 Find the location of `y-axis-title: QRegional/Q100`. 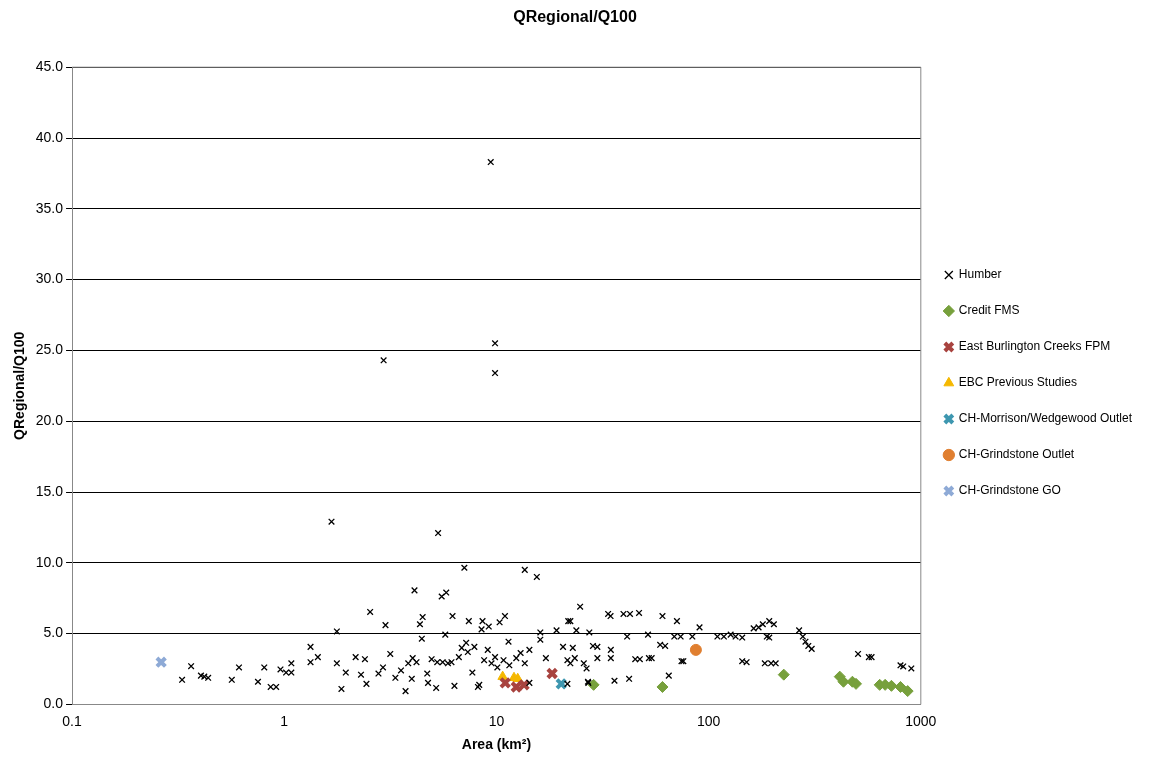

y-axis-title: QRegional/Q100 is located at coordinates (19, 385).